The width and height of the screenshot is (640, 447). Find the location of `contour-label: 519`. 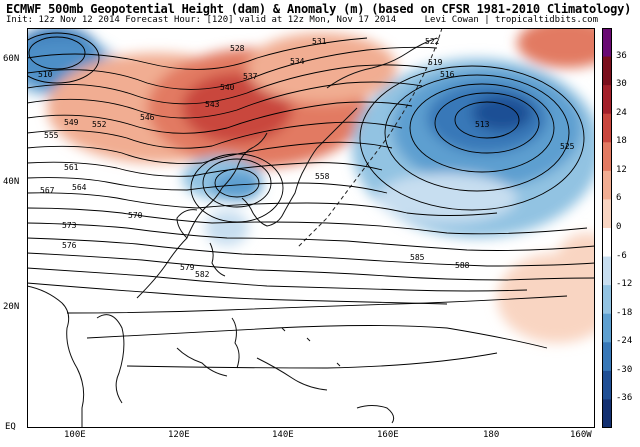

contour-label: 519 is located at coordinates (435, 62).